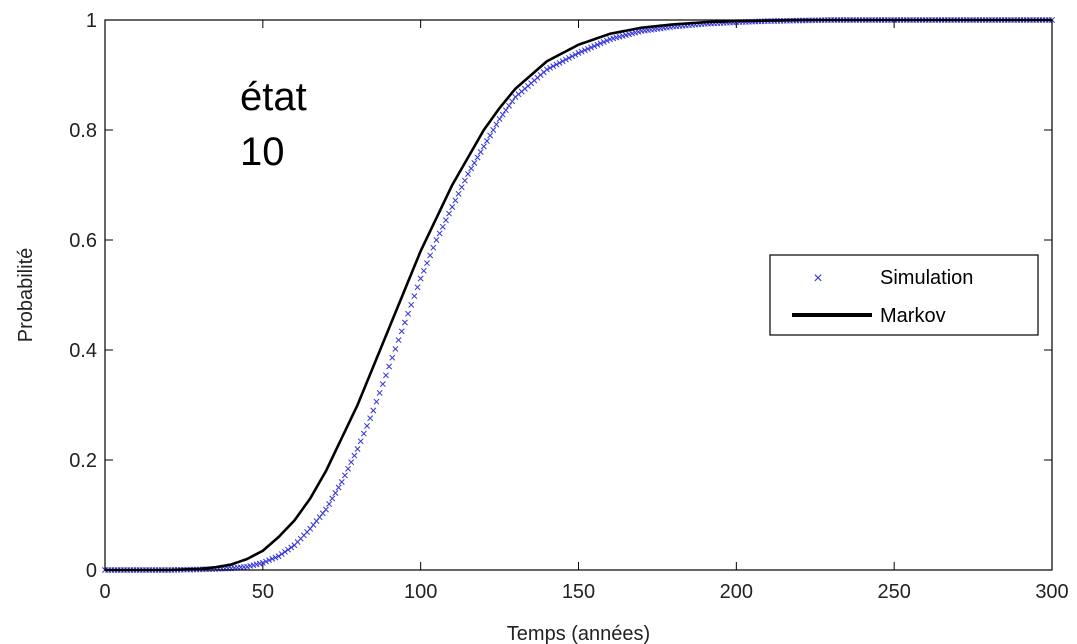 The width and height of the screenshot is (1077, 644). What do you see at coordinates (273, 97) in the screenshot?
I see `annotation-line-1: état` at bounding box center [273, 97].